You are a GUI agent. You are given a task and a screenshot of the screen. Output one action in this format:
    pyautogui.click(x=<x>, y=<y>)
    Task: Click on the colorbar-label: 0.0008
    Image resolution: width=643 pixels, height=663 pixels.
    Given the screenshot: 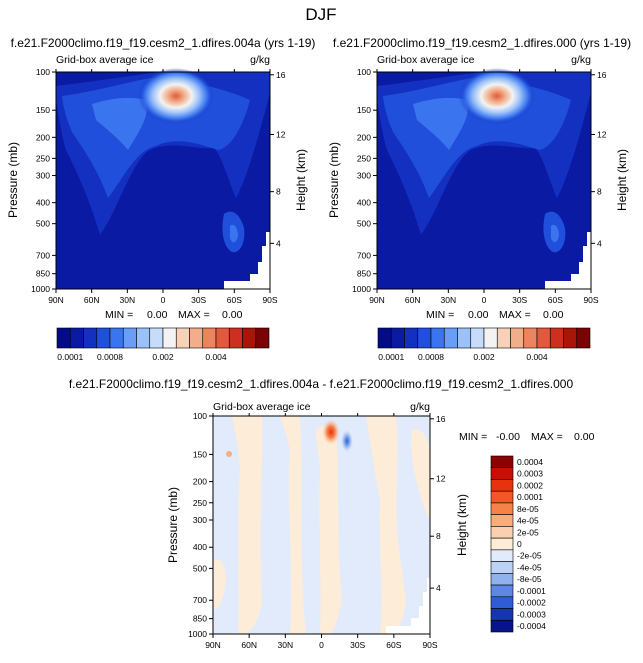 What is the action you would take?
    pyautogui.click(x=110, y=357)
    